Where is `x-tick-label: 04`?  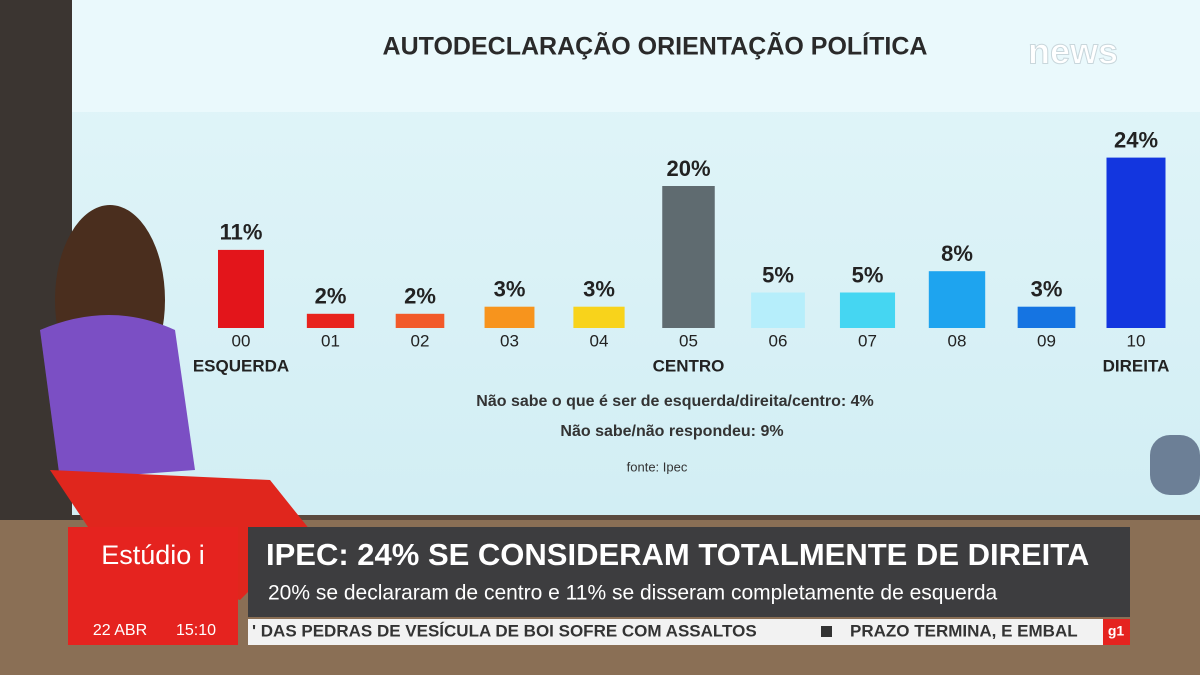 x-tick-label: 04 is located at coordinates (599, 340).